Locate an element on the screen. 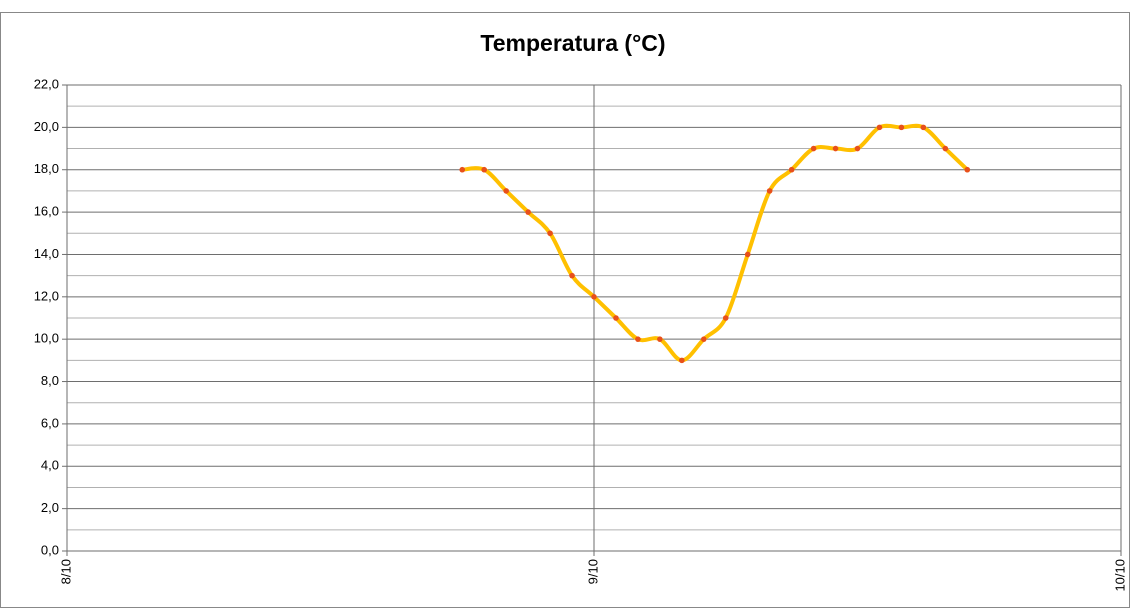 Image resolution: width=1131 pixels, height=609 pixels. y-tick-label: 8,0 is located at coordinates (50, 380).